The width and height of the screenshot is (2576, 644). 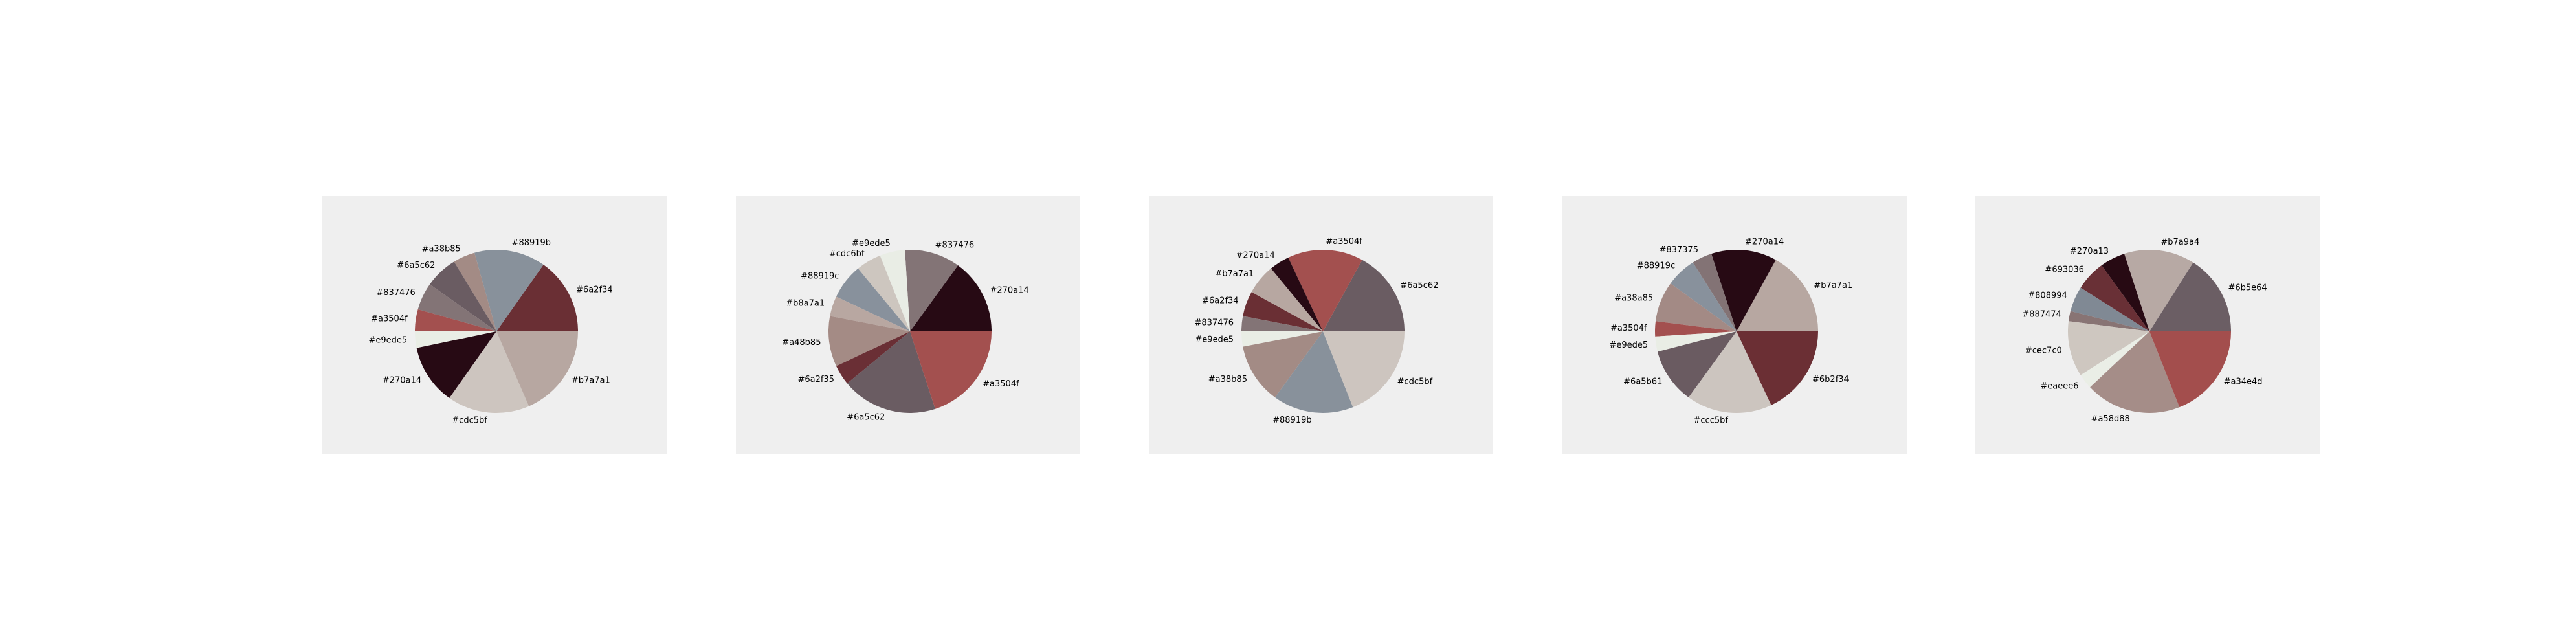 I want to click on pie-slice-label: #b8a7a1, so click(x=805, y=304).